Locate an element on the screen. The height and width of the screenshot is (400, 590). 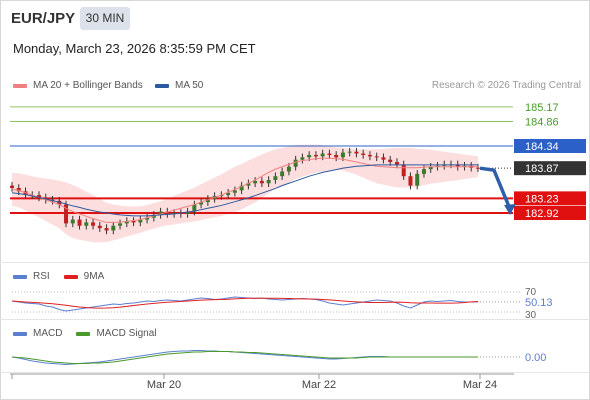
legend-rsi-label: RSI is located at coordinates (41, 276).